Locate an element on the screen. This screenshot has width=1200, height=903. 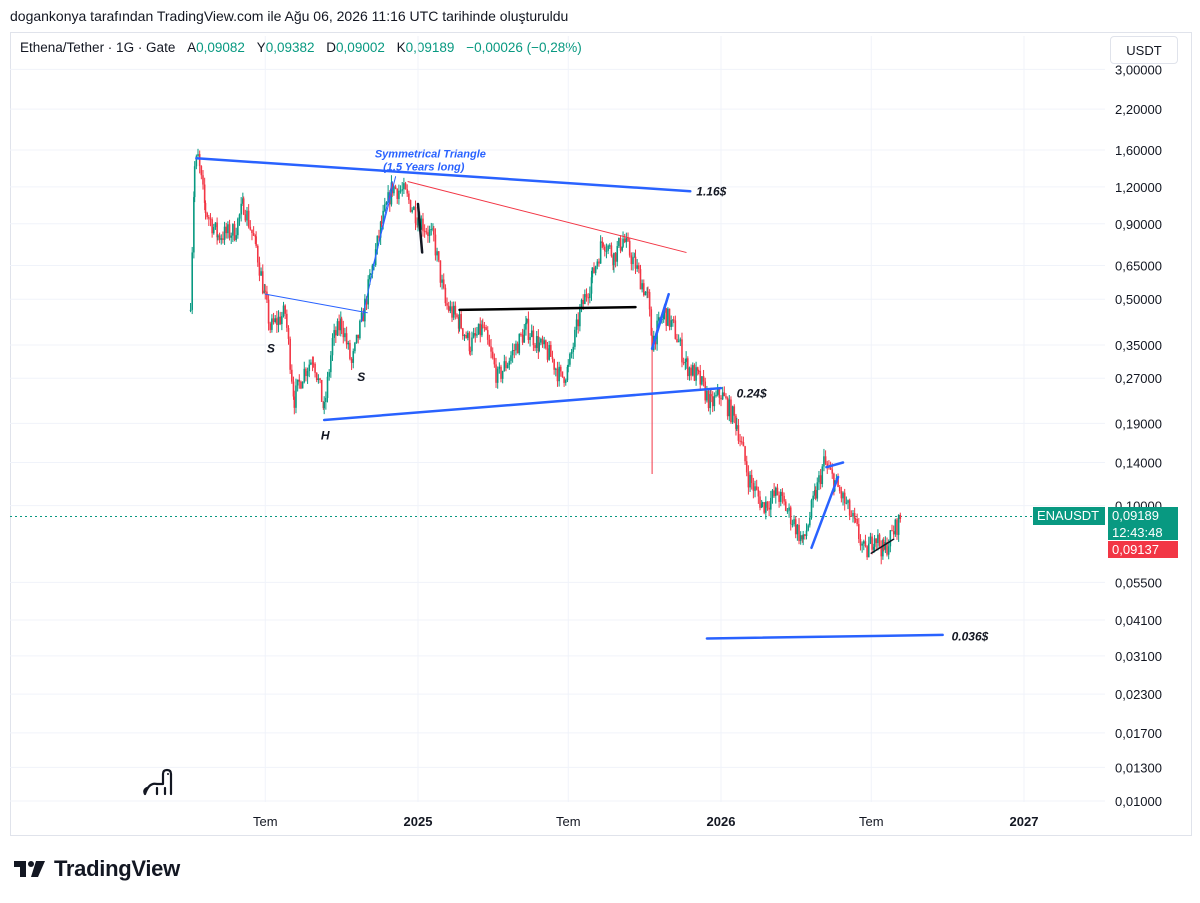
time-tick-label: 2025 is located at coordinates (418, 821).